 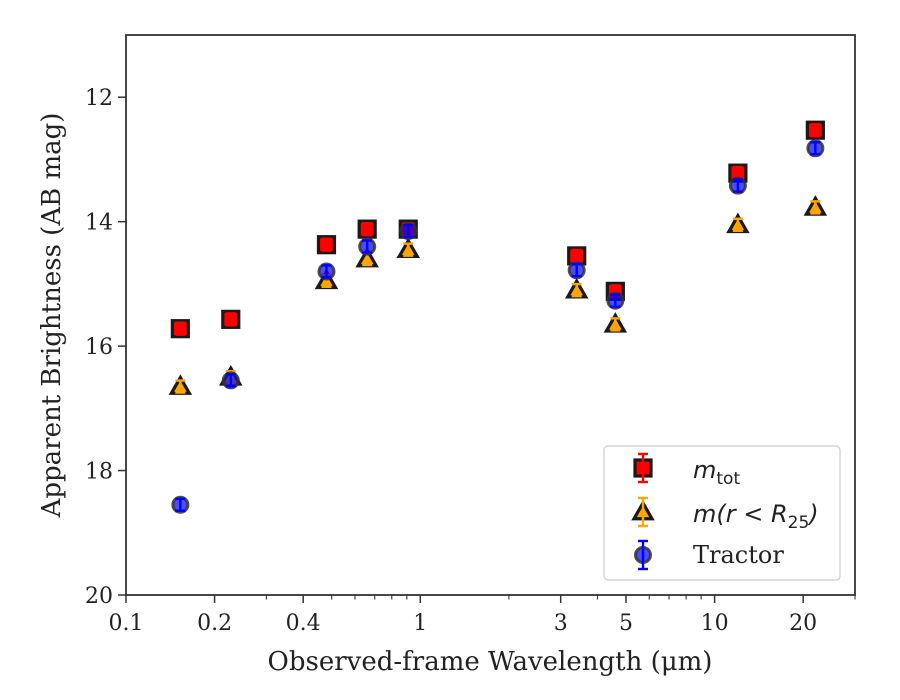 I want to click on y-axis: 12 14 16 18 20, so click(x=105, y=347).